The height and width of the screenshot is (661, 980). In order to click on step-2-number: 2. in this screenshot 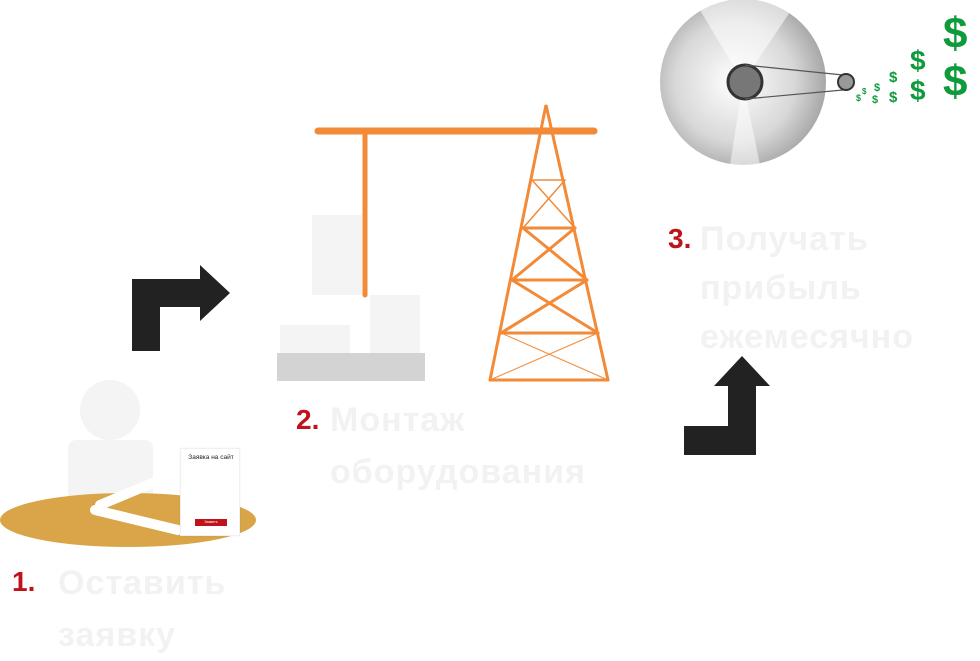, I will do `click(308, 419)`.